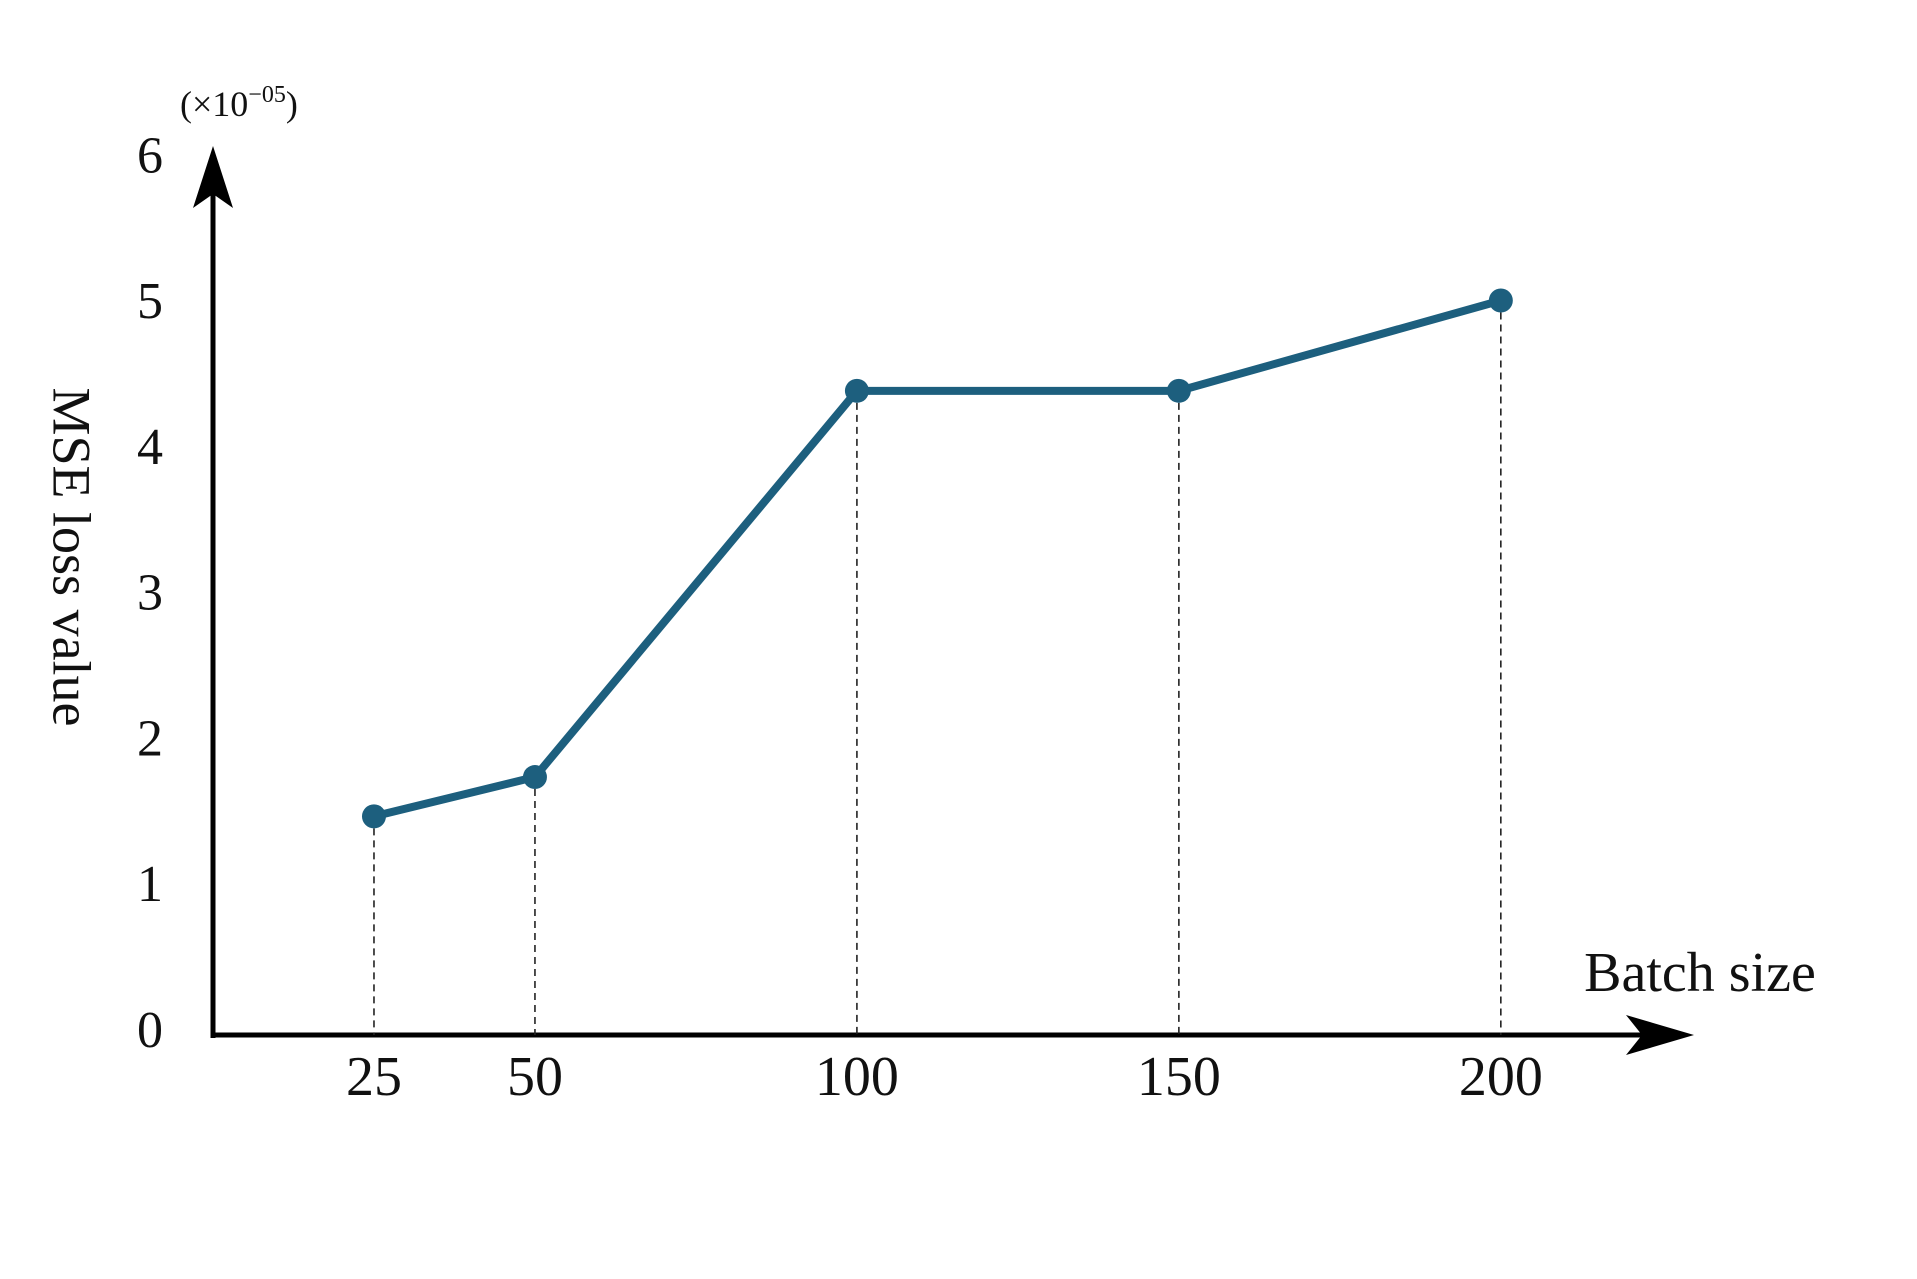 This screenshot has height=1279, width=1917. Describe the element at coordinates (72, 556) in the screenshot. I see `y-axis-label: MSE loss value` at that location.